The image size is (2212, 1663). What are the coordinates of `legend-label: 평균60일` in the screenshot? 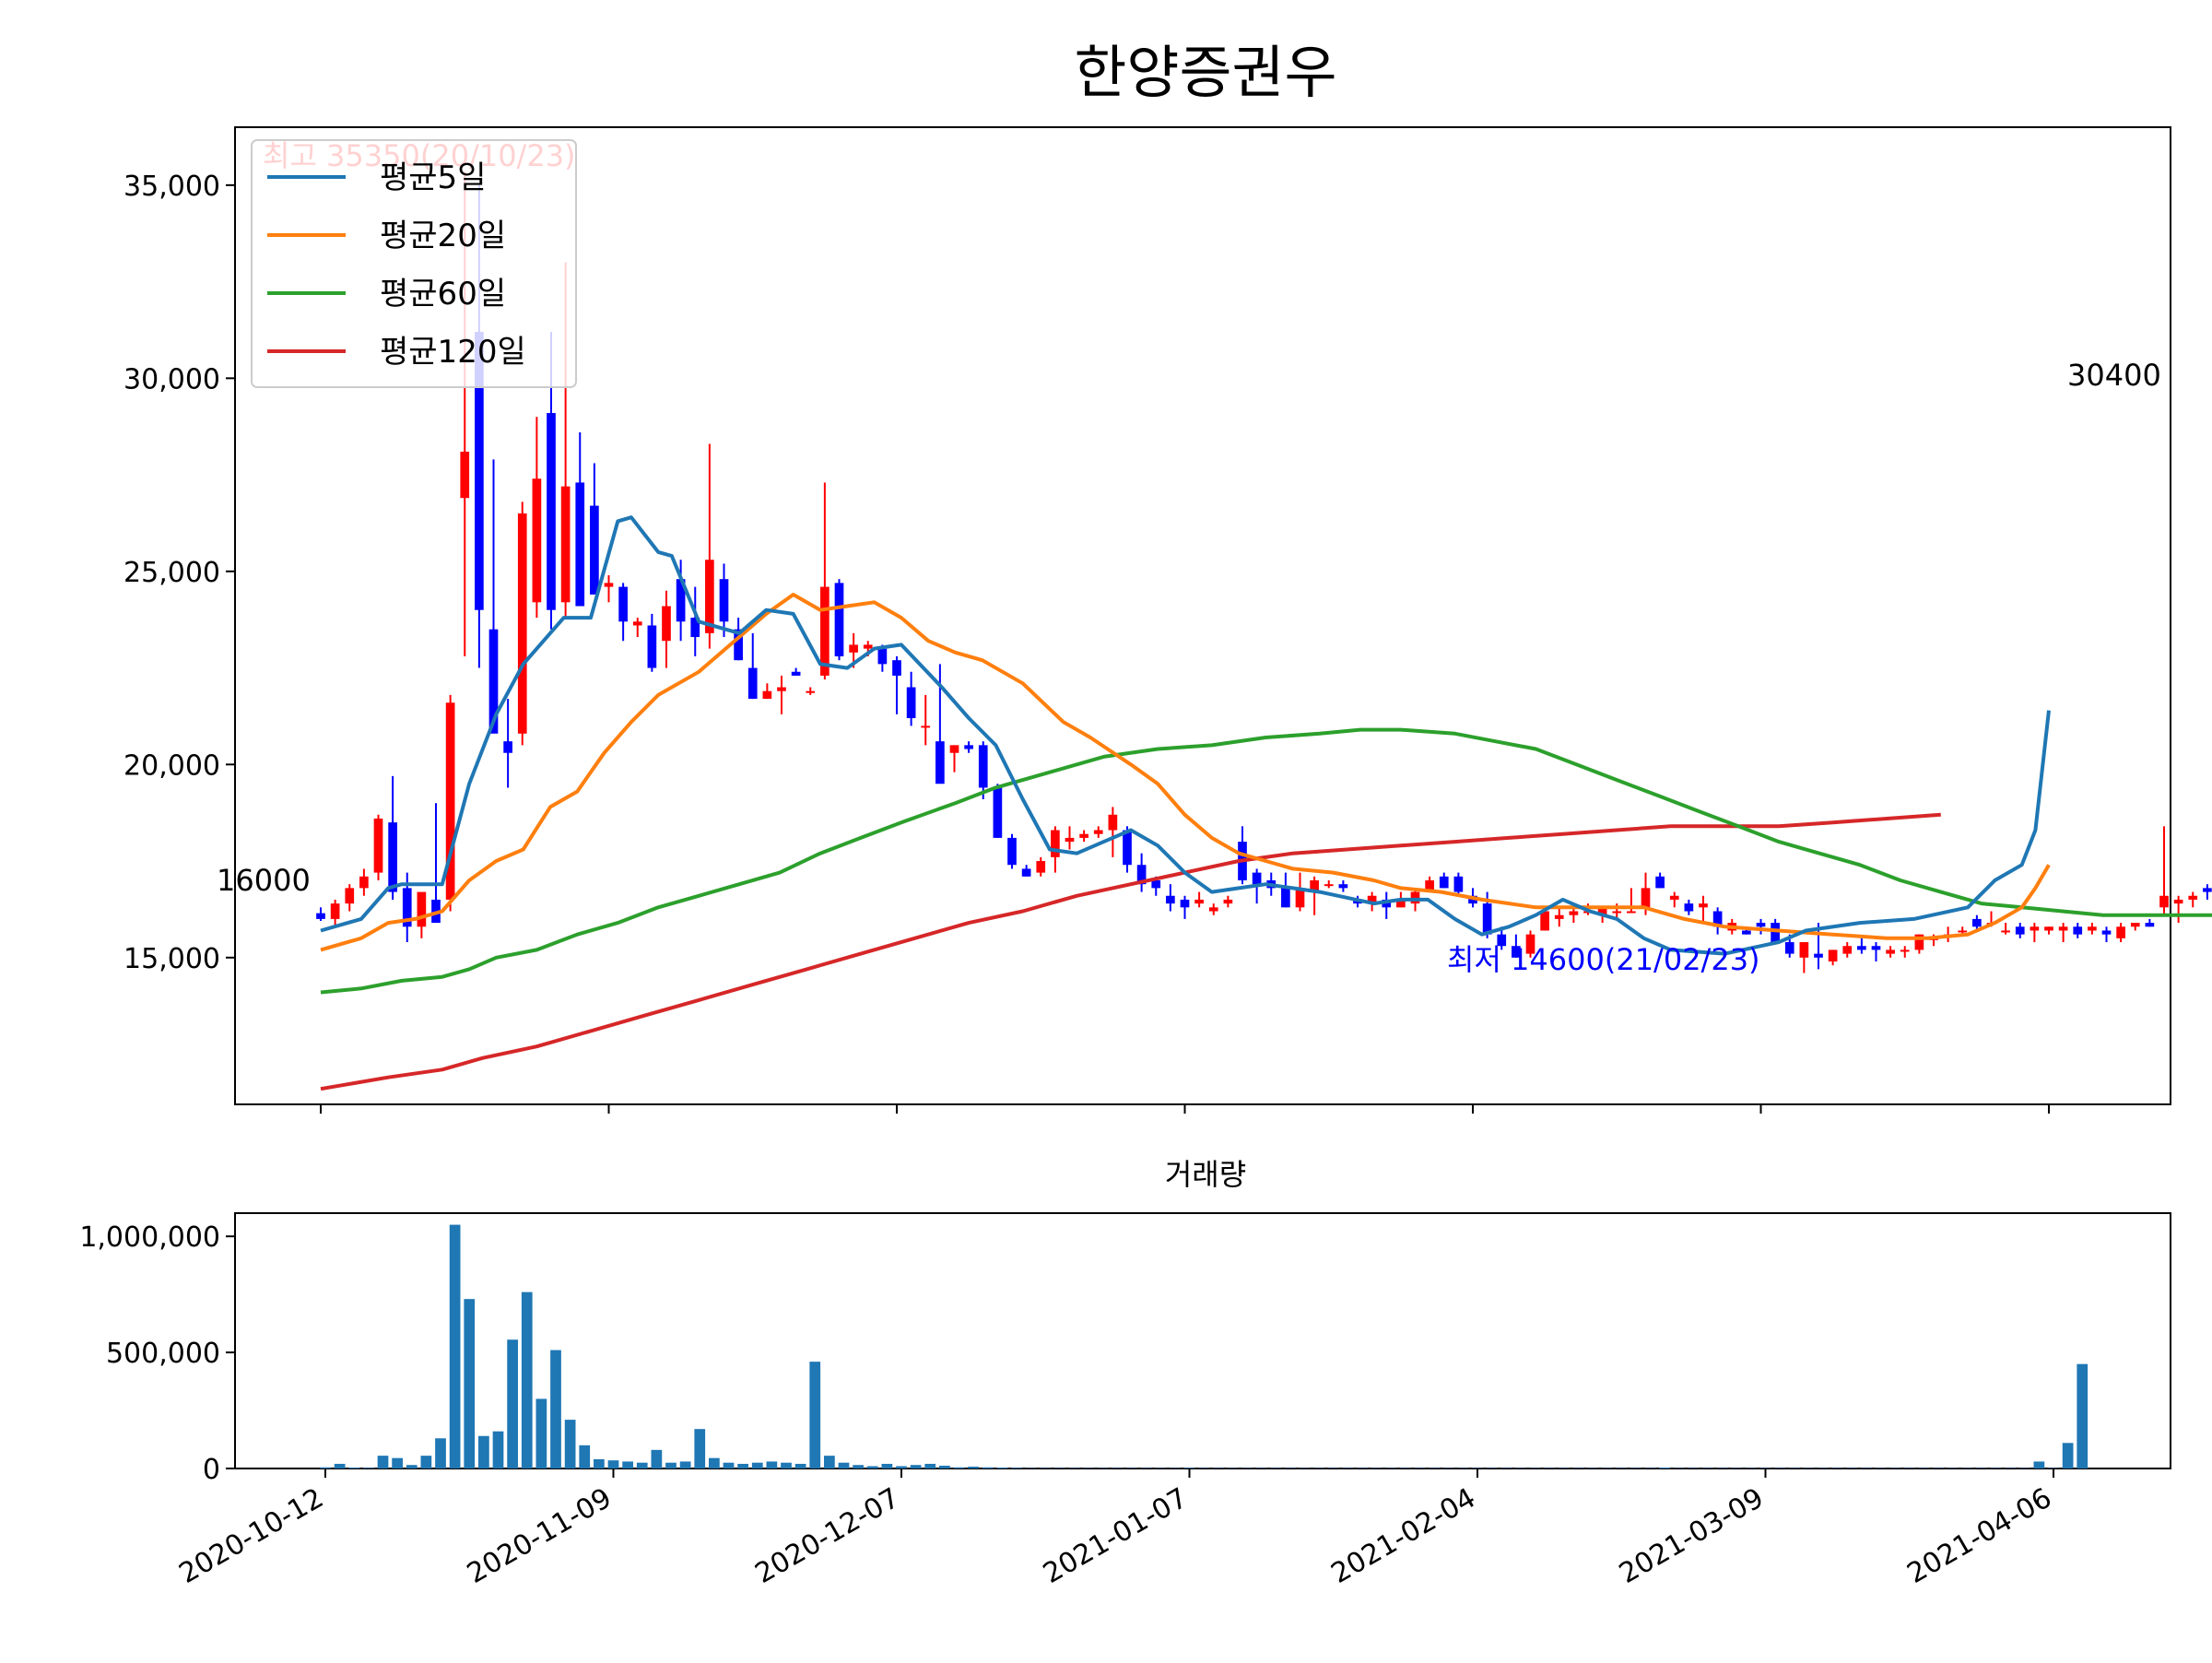 It's located at (443, 294).